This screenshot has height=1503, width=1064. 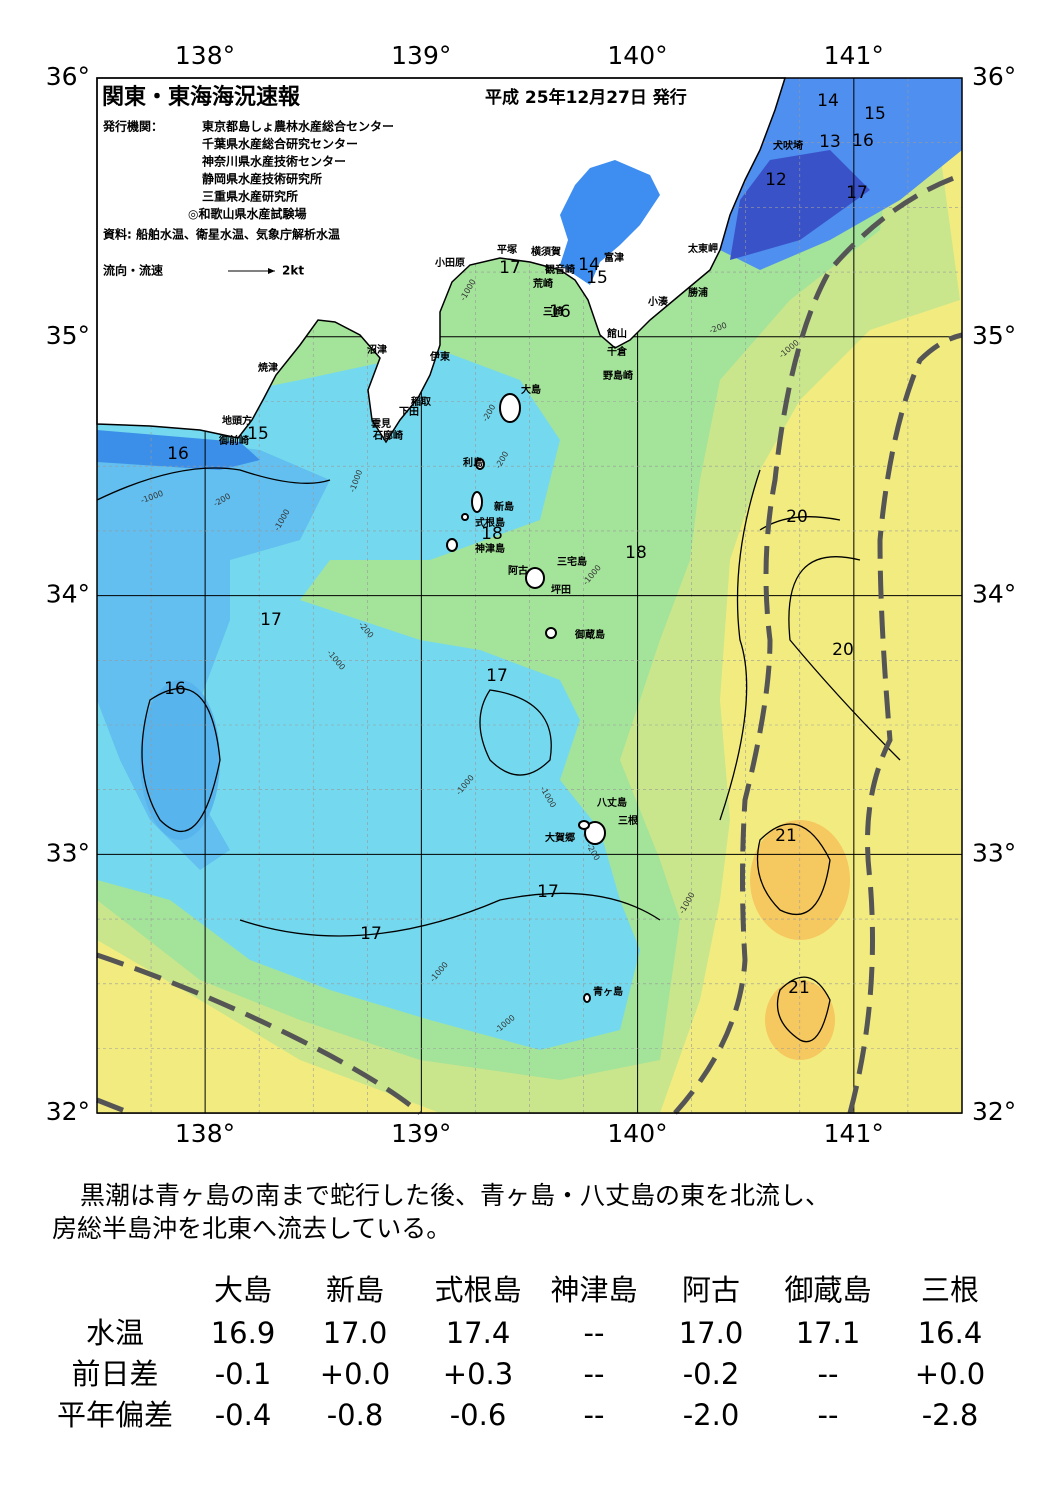 I want to click on place-name: 阿古, so click(x=518, y=570).